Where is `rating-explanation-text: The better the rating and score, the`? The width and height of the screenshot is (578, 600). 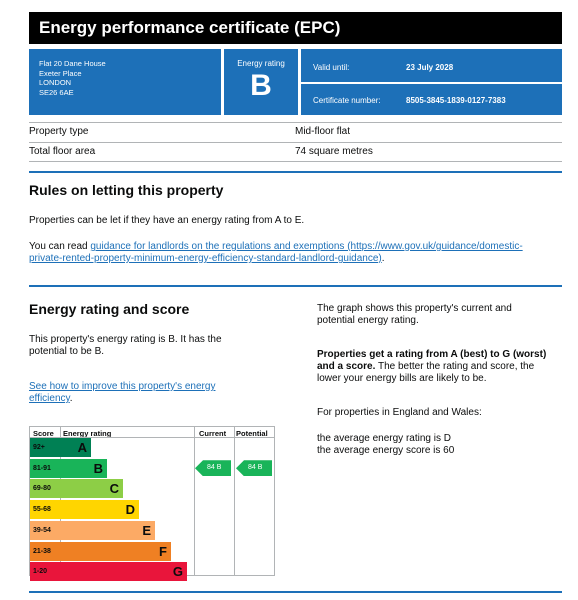
rating-explanation-text: The better the rating and score, the is located at coordinates (455, 366).